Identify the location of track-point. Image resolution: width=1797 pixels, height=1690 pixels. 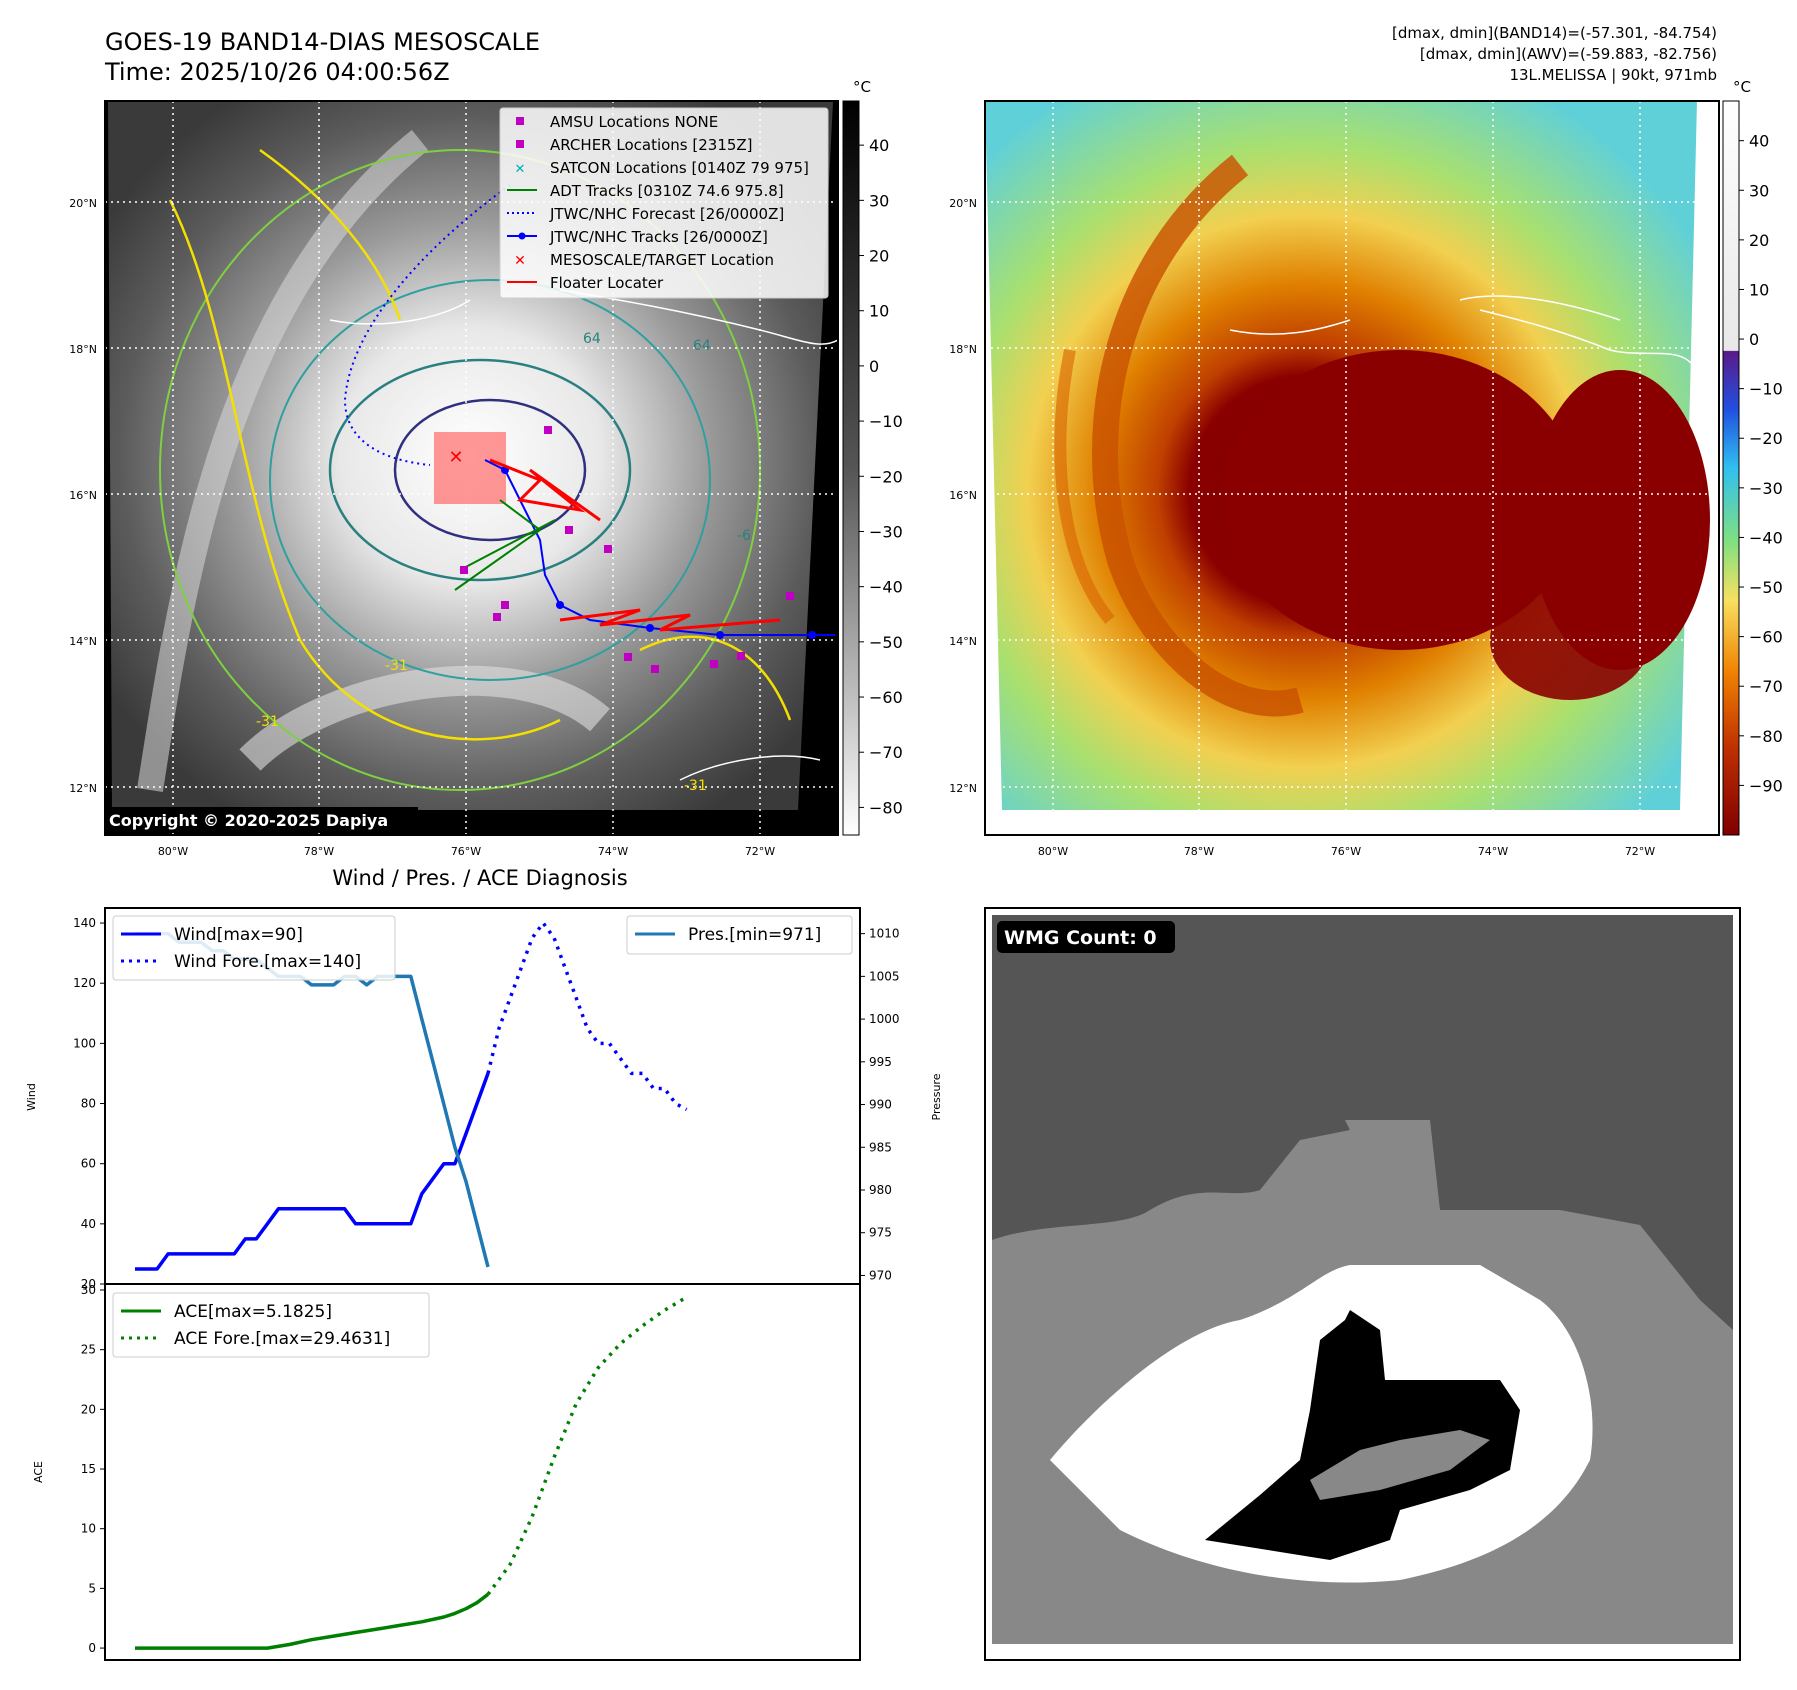
(812, 635).